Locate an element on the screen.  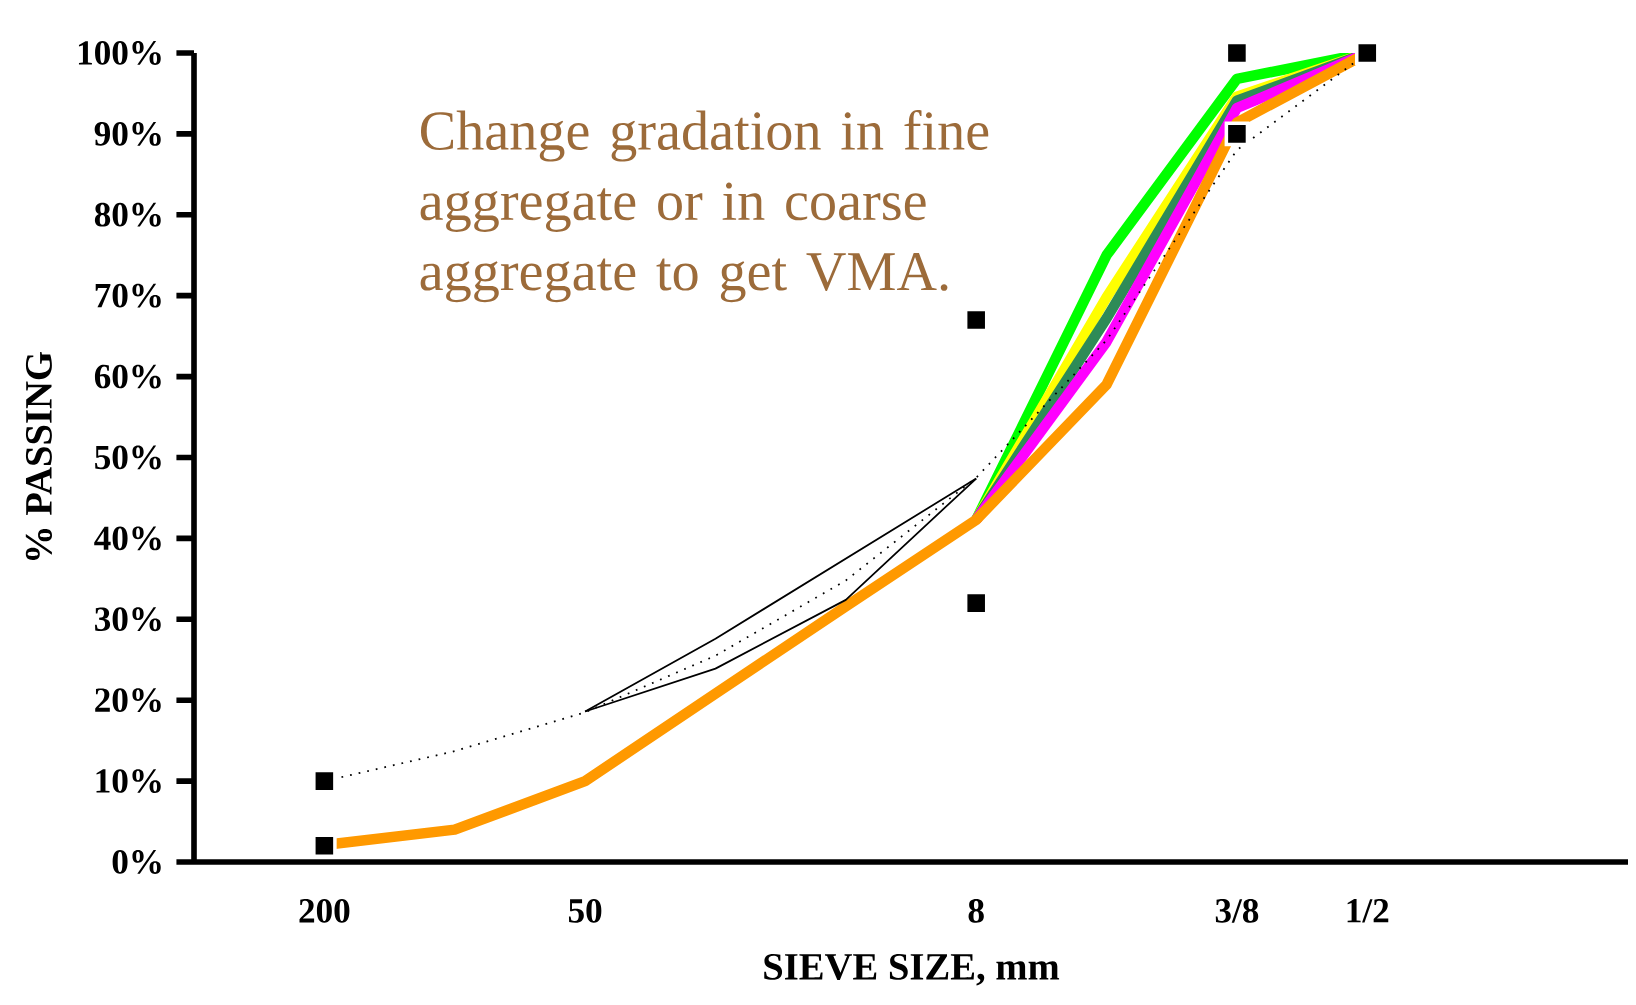
y-tick-label: 10% is located at coordinates (128, 781).